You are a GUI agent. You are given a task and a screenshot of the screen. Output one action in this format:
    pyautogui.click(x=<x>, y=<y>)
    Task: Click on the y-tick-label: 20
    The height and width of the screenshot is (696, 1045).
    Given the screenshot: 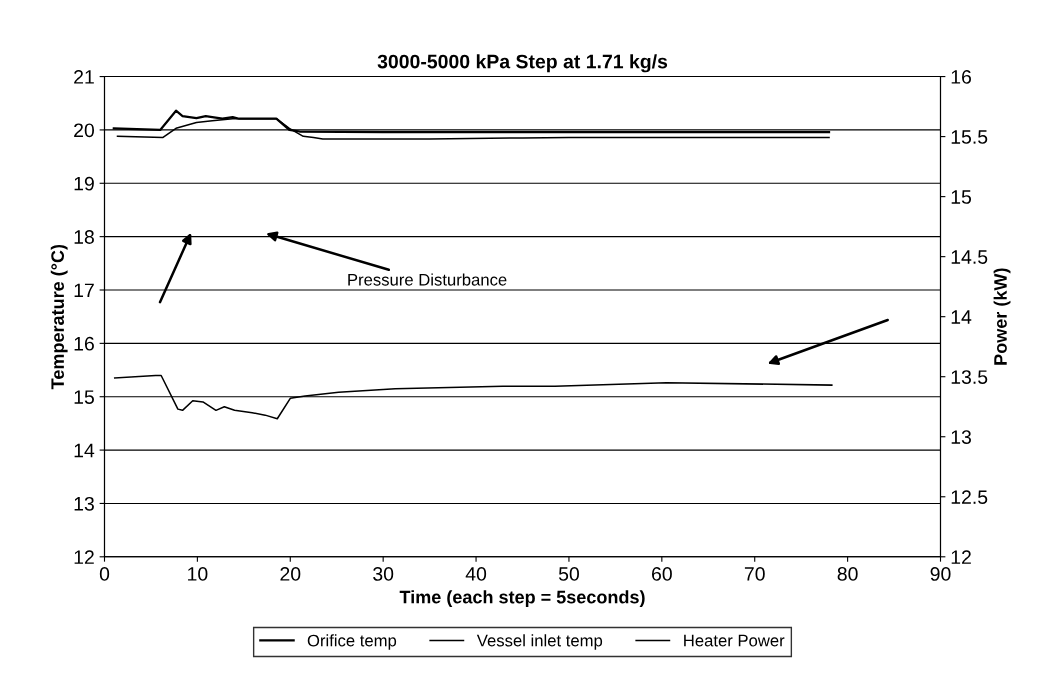 What is the action you would take?
    pyautogui.click(x=84, y=130)
    